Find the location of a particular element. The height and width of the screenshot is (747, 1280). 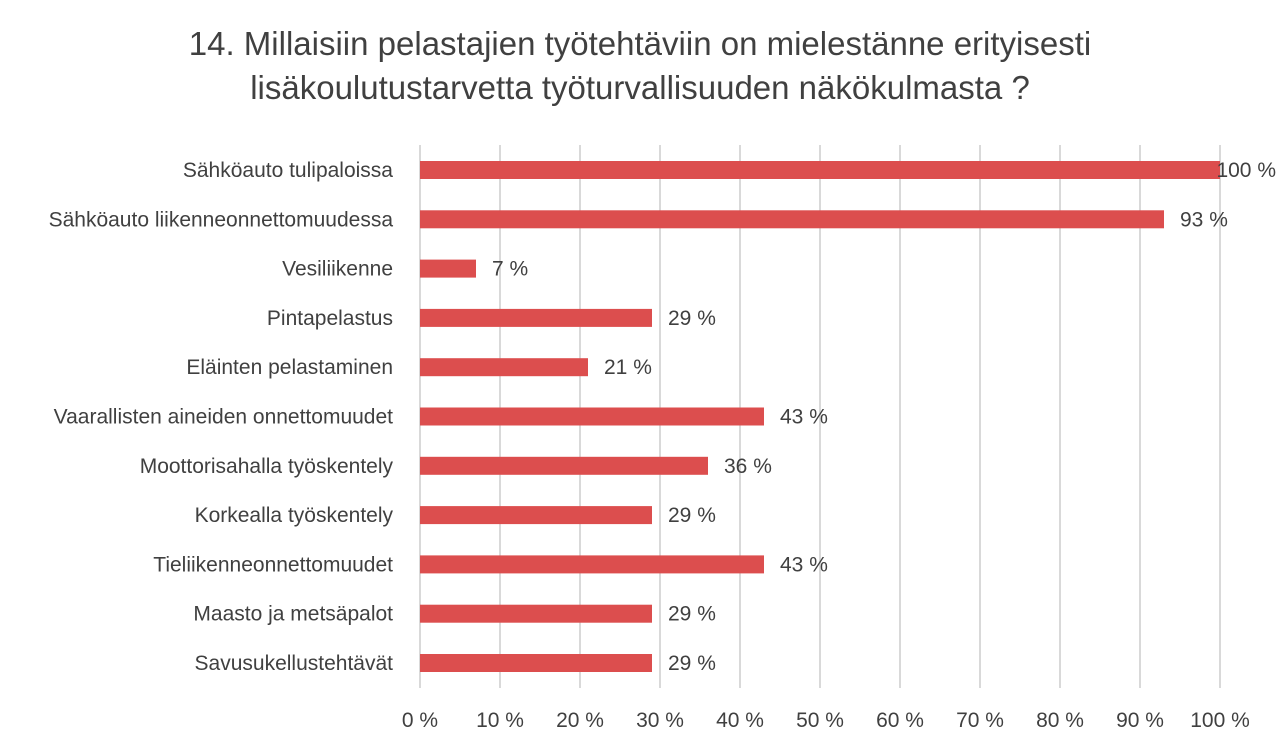

data-label: 100 % is located at coordinates (1246, 170).